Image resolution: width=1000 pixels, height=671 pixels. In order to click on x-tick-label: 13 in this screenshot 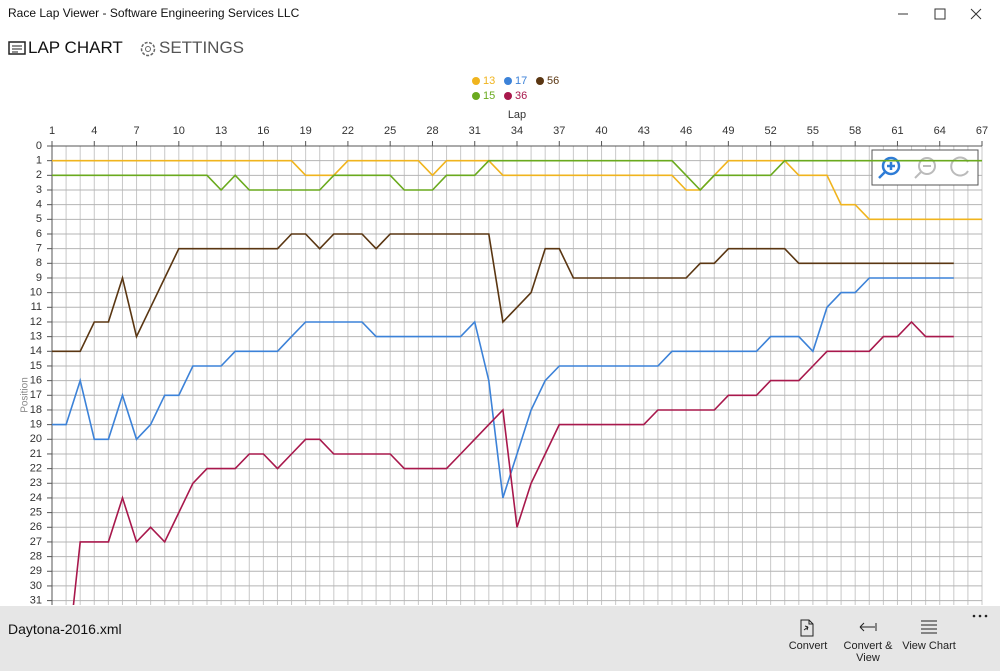, I will do `click(221, 131)`.